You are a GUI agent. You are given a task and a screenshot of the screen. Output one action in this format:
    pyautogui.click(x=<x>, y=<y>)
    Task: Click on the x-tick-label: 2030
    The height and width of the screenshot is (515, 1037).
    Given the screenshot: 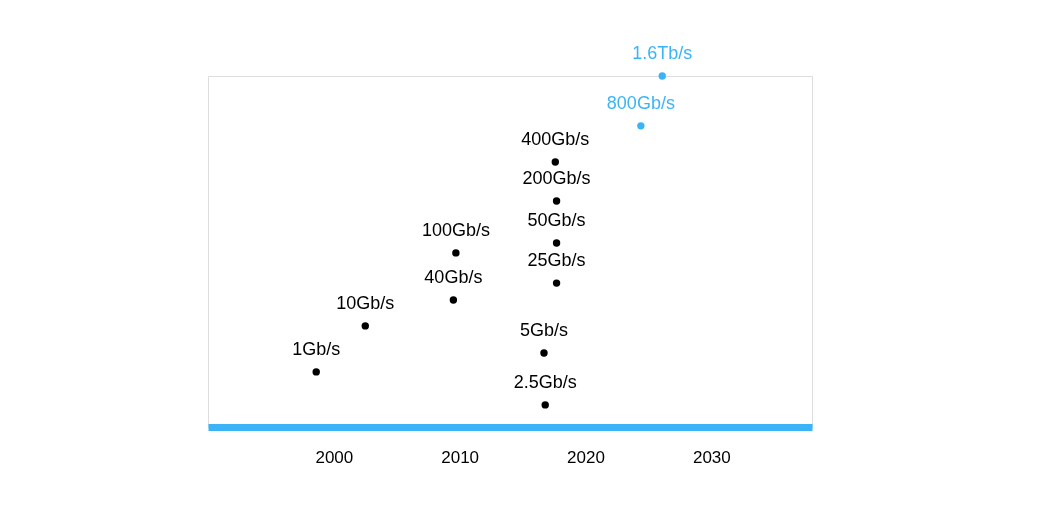 What is the action you would take?
    pyautogui.click(x=711, y=457)
    